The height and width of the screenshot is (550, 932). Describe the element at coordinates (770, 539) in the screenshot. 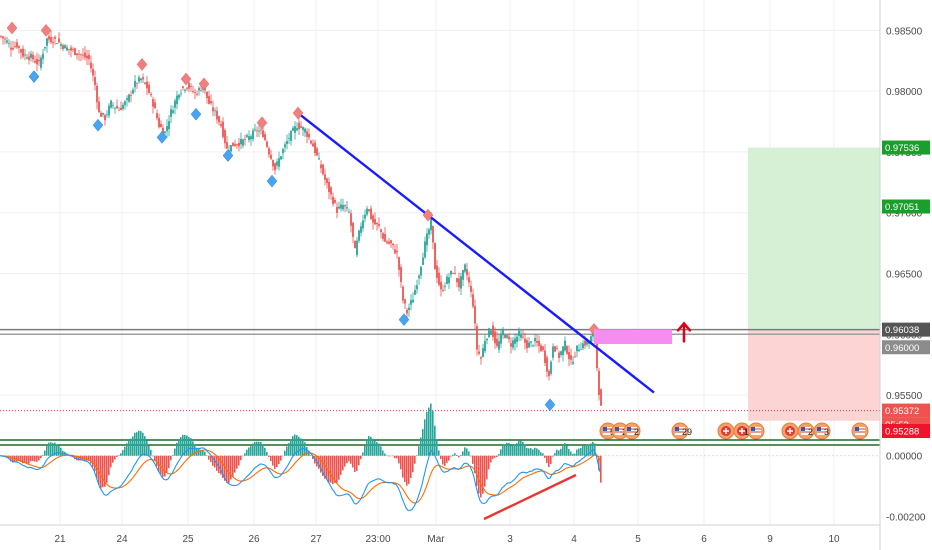

I see `time-tick-label: 9` at that location.